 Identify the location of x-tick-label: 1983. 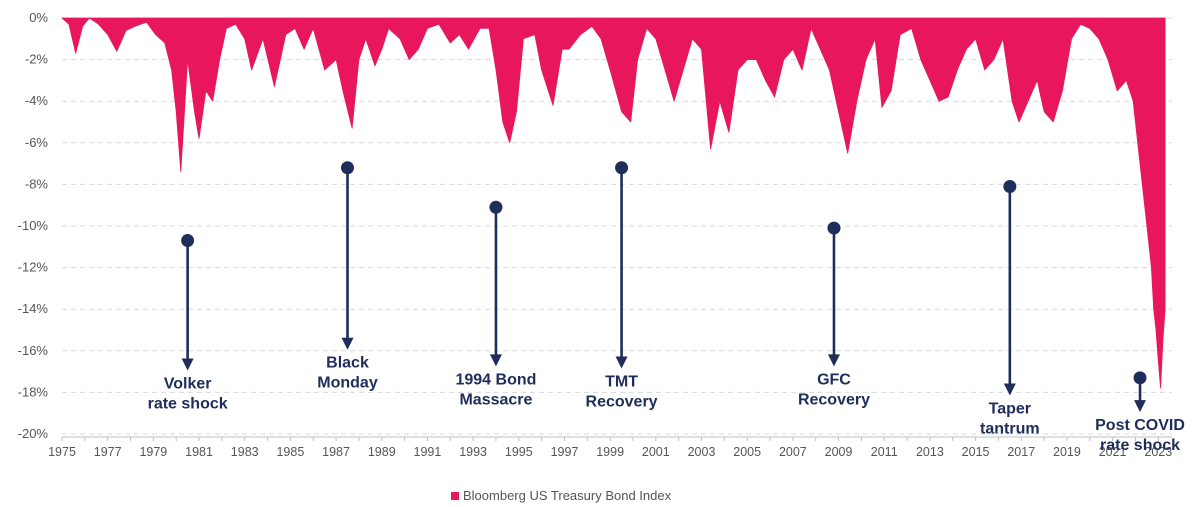
(245, 452).